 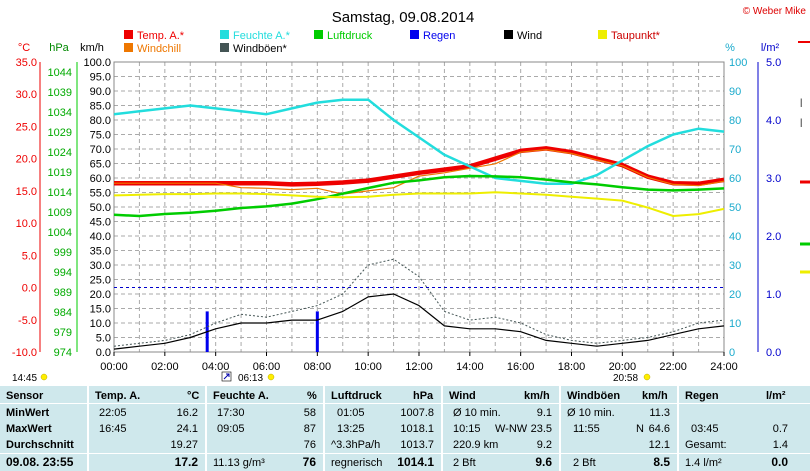 I want to click on pressure-now-value: 1014.1, so click(x=415, y=462).